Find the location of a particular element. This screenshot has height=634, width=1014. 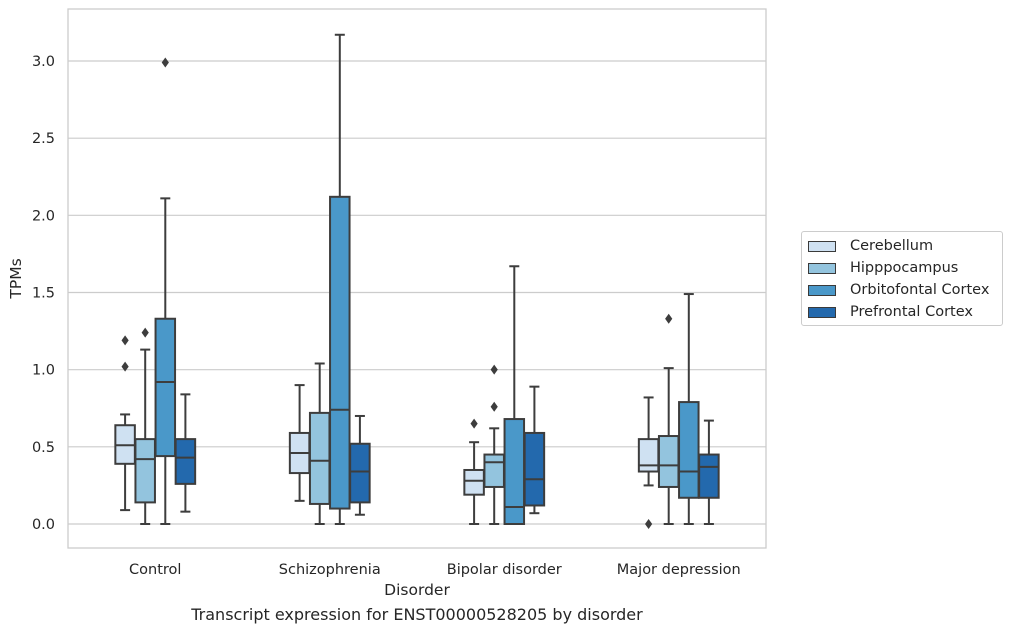

legend-swatch-cerebellum is located at coordinates (822, 246).